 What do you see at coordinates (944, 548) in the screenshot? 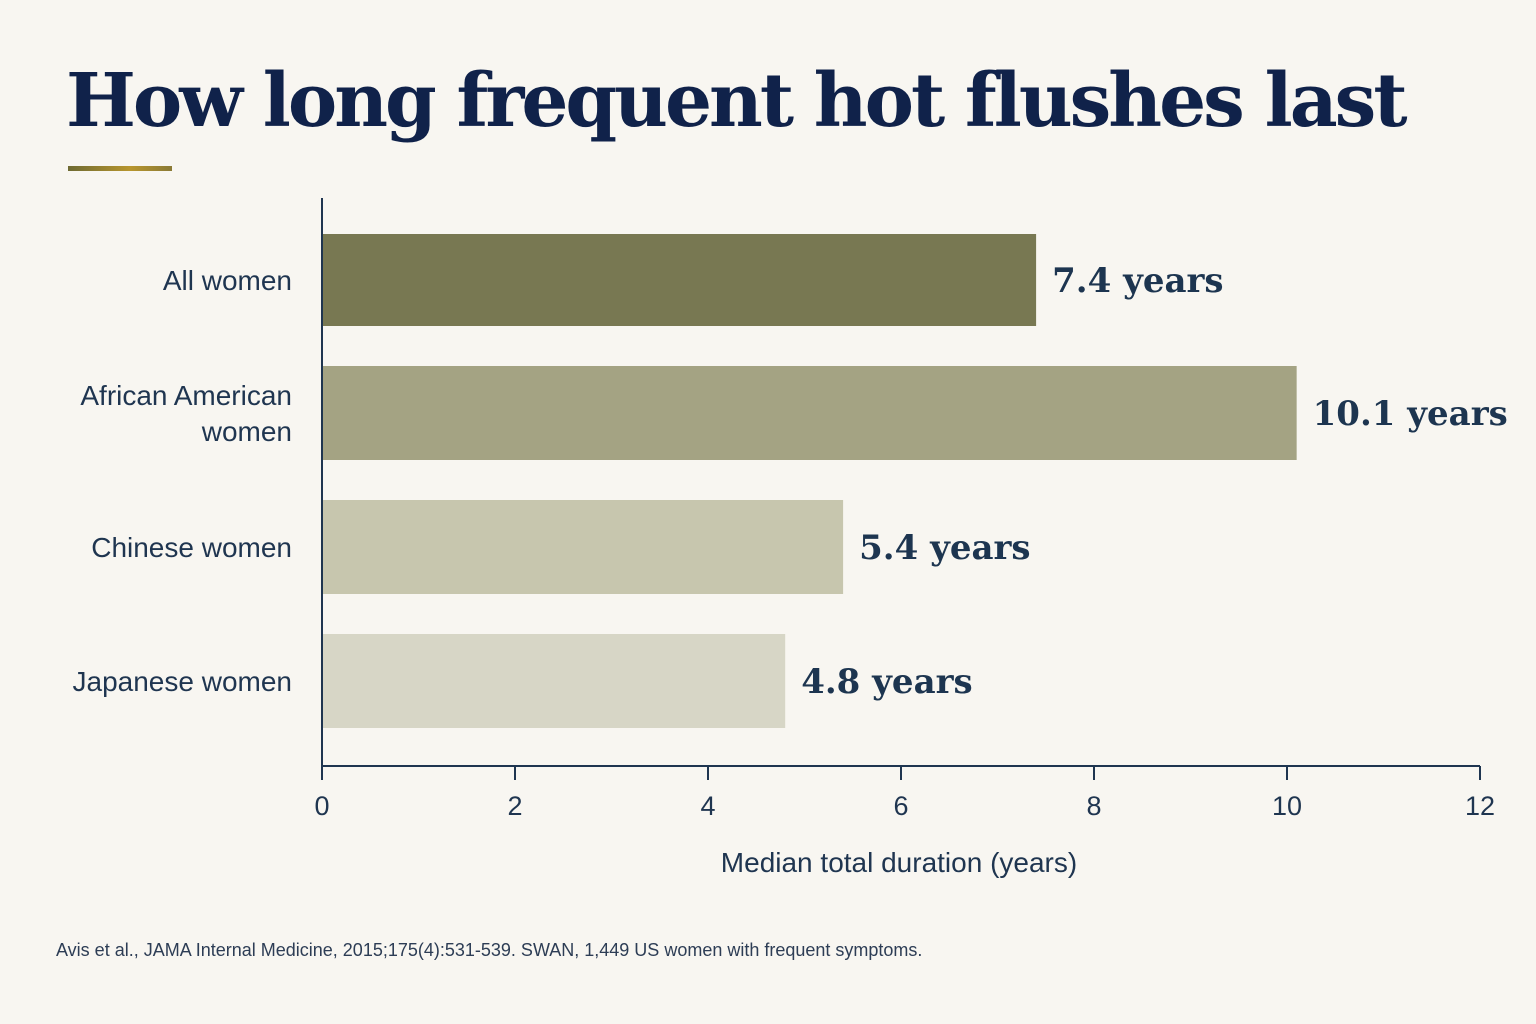
I see `value-label-2: 5.4 years` at bounding box center [944, 548].